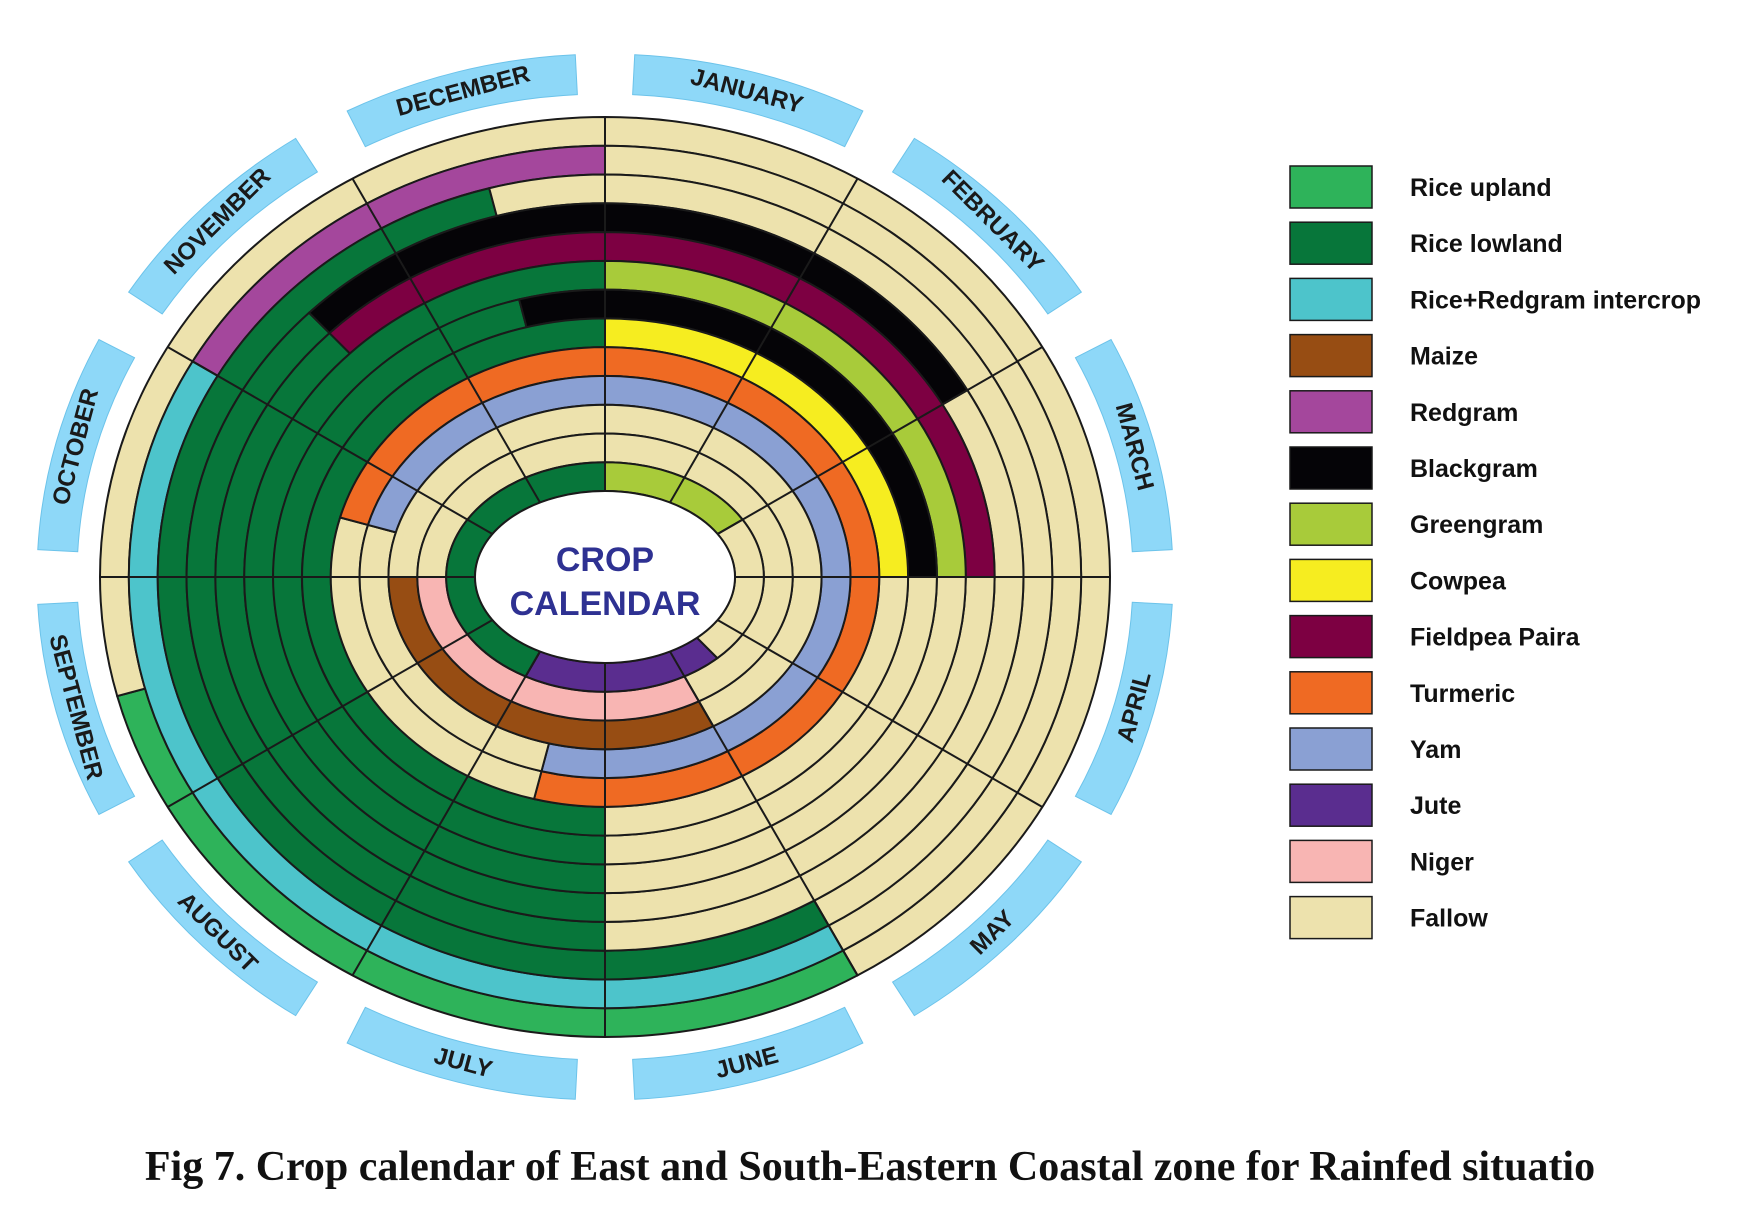  What do you see at coordinates (463, 91) in the screenshot?
I see `month-label-december: DECEMBER` at bounding box center [463, 91].